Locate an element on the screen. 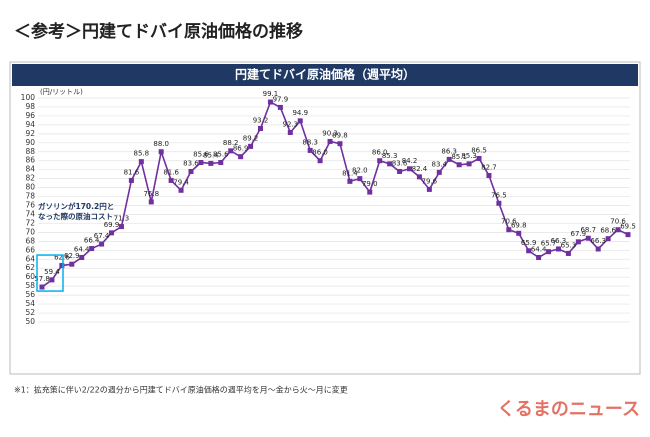  data-label: 71.3 is located at coordinates (122, 219).